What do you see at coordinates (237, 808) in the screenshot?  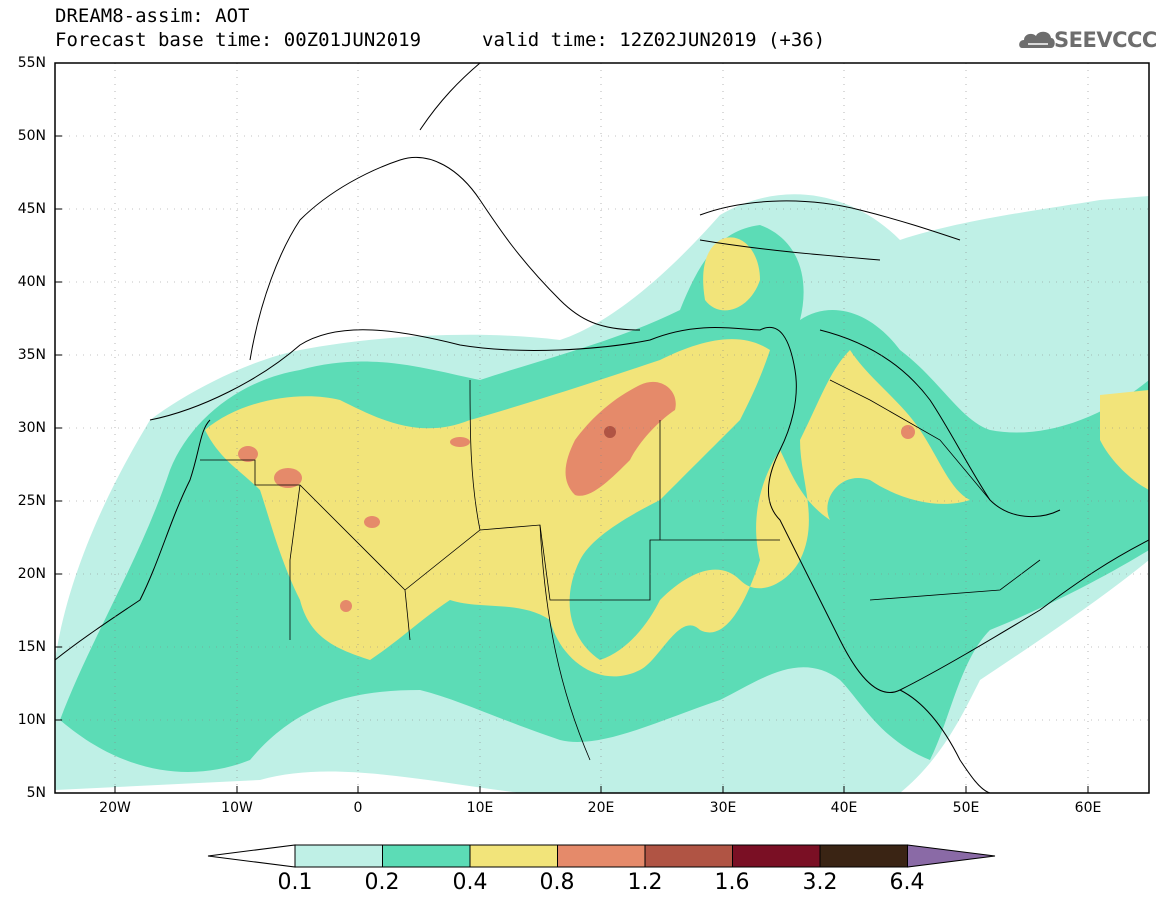 I see `lon-label: 10W` at bounding box center [237, 808].